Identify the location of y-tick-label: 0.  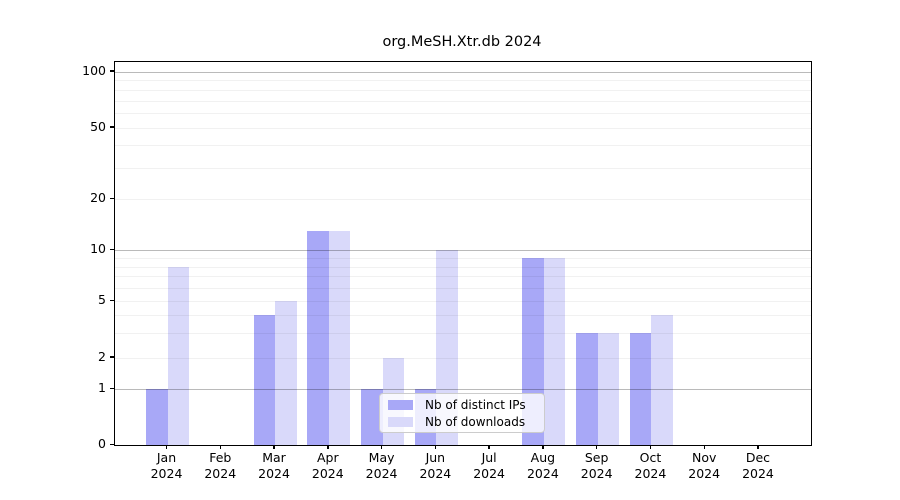
(102, 443).